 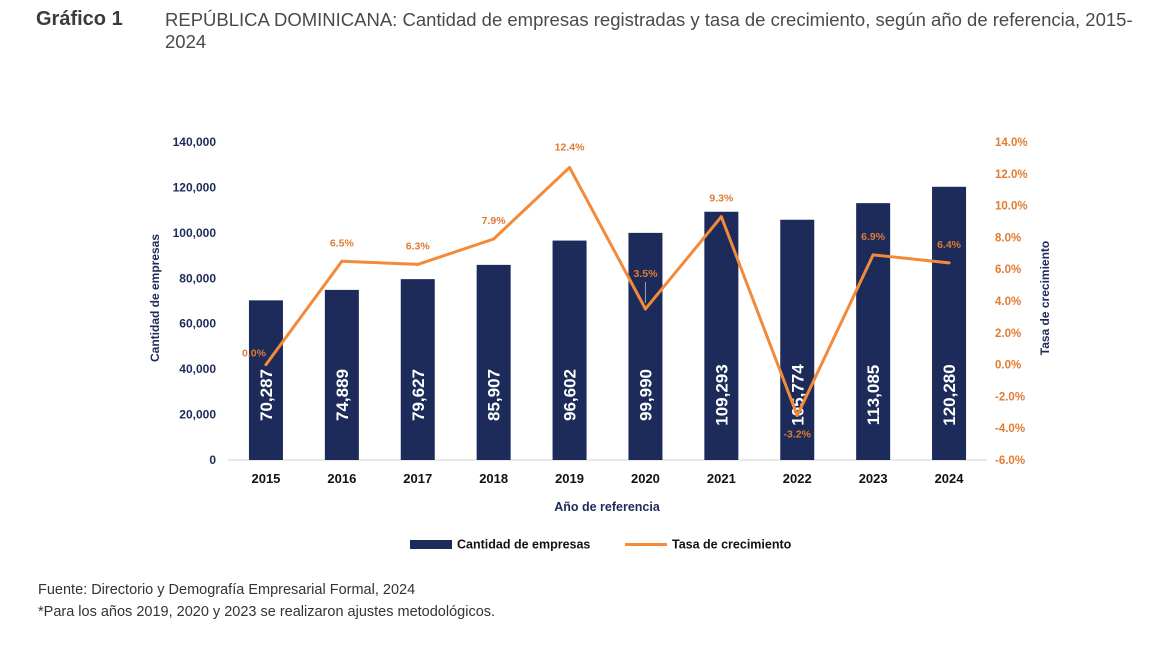 What do you see at coordinates (197, 324) in the screenshot?
I see `y-tick-label: 60,000` at bounding box center [197, 324].